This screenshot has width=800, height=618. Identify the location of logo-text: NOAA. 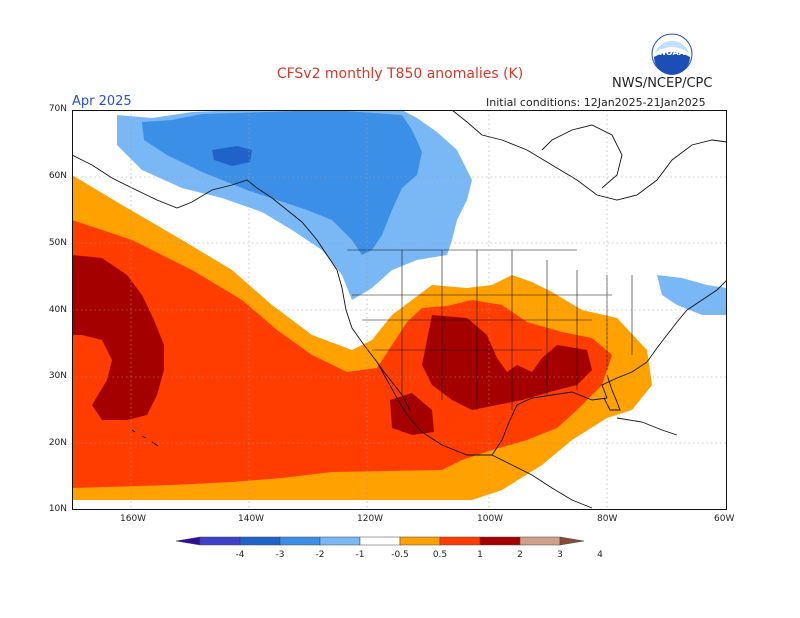
(672, 52).